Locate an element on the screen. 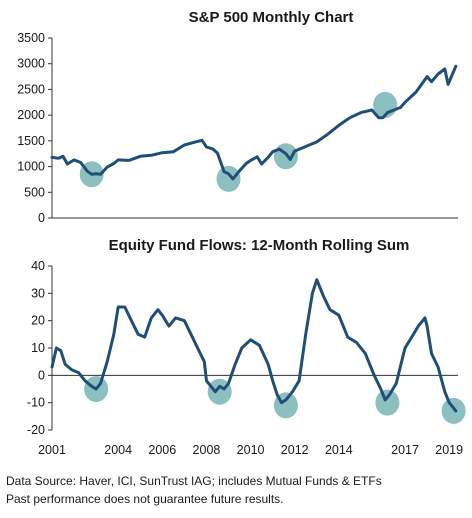 The height and width of the screenshot is (518, 472). flows-x-tick-label: 2006 is located at coordinates (162, 450).